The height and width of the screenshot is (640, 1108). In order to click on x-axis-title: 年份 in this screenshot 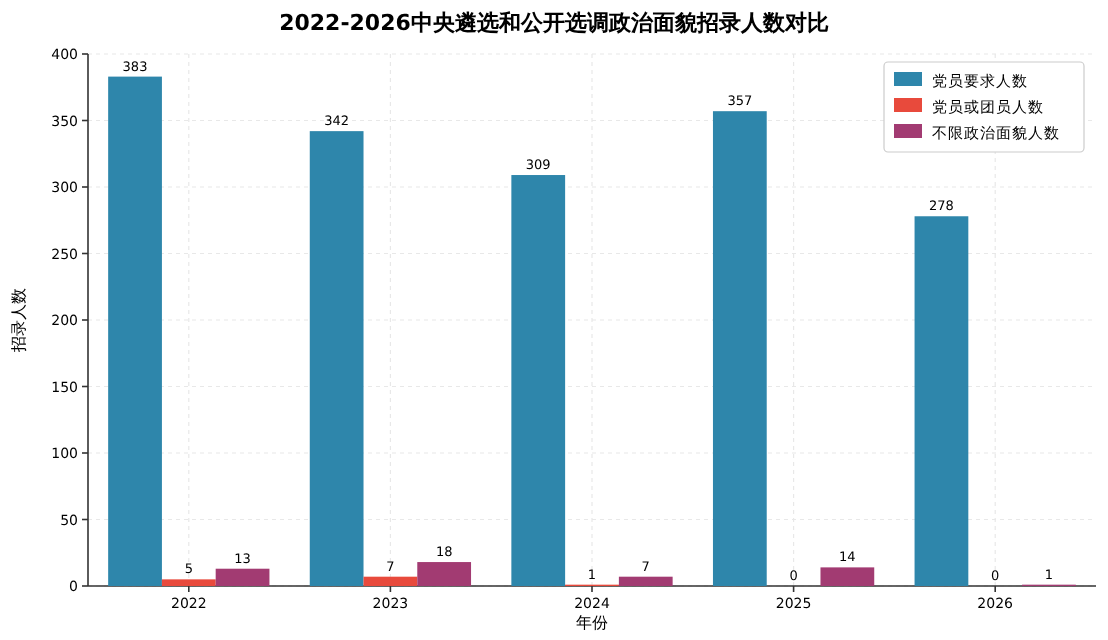, I will do `click(592, 623)`.